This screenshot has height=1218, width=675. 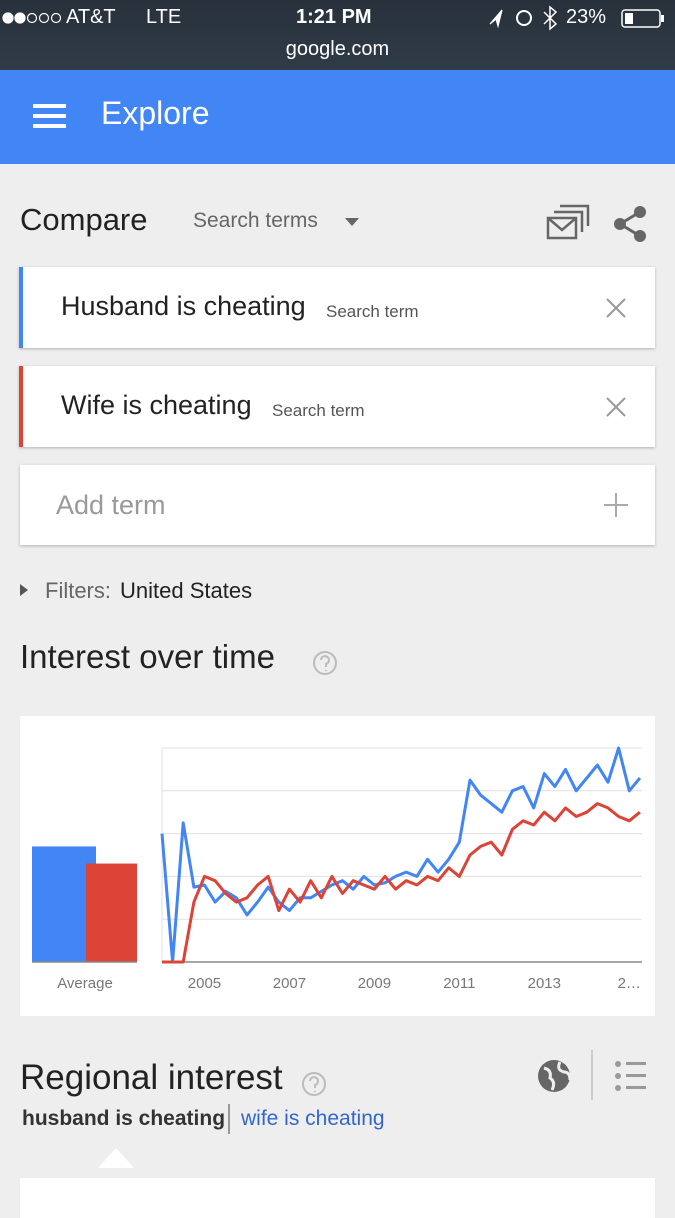 I want to click on globe-icon, so click(x=555, y=1076).